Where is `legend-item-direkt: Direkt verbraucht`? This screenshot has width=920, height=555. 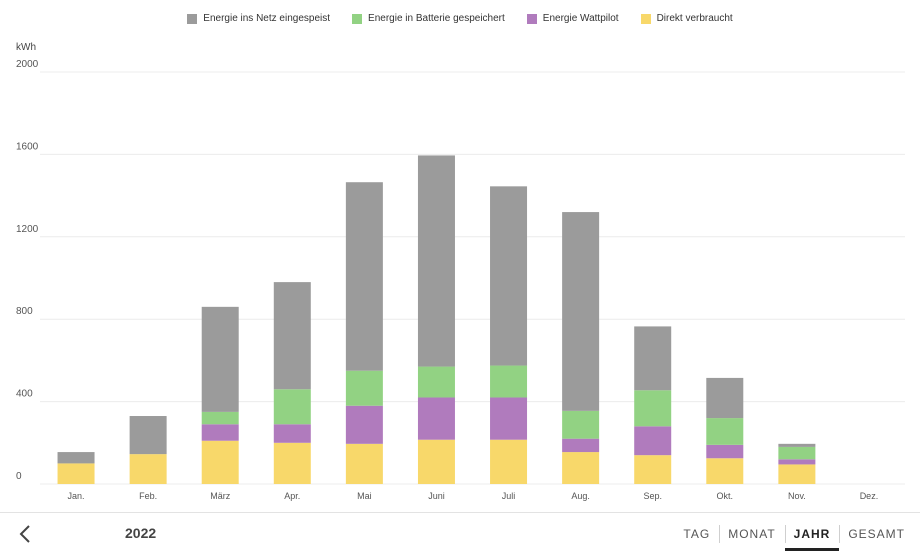
legend-item-direkt: Direkt verbraucht is located at coordinates (686, 18).